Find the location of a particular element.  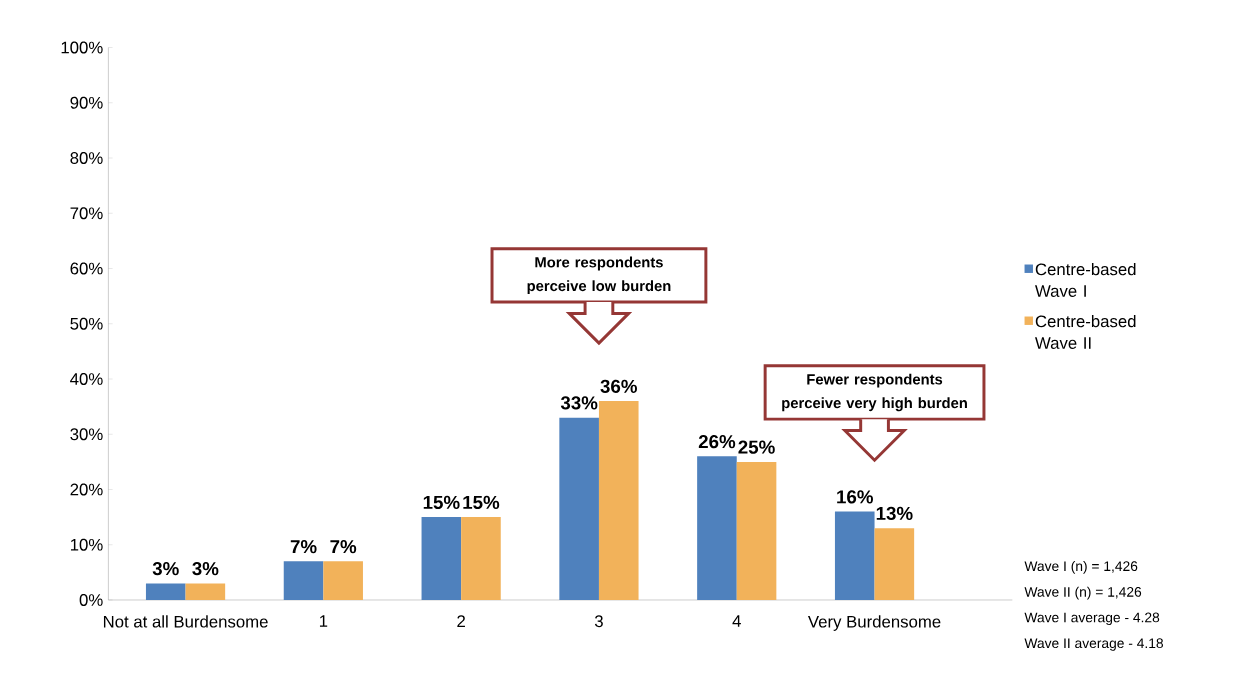

y-tick-label: 100% is located at coordinates (82, 47).